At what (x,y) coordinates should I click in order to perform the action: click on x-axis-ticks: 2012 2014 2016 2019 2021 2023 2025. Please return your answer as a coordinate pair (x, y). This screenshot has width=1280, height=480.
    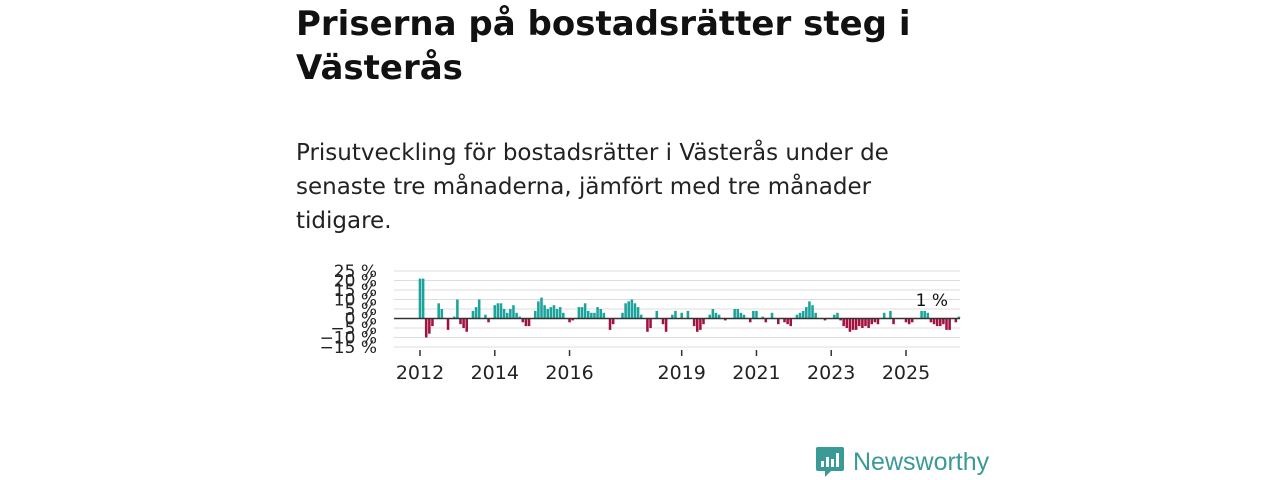
    Looking at the image, I should click on (663, 367).